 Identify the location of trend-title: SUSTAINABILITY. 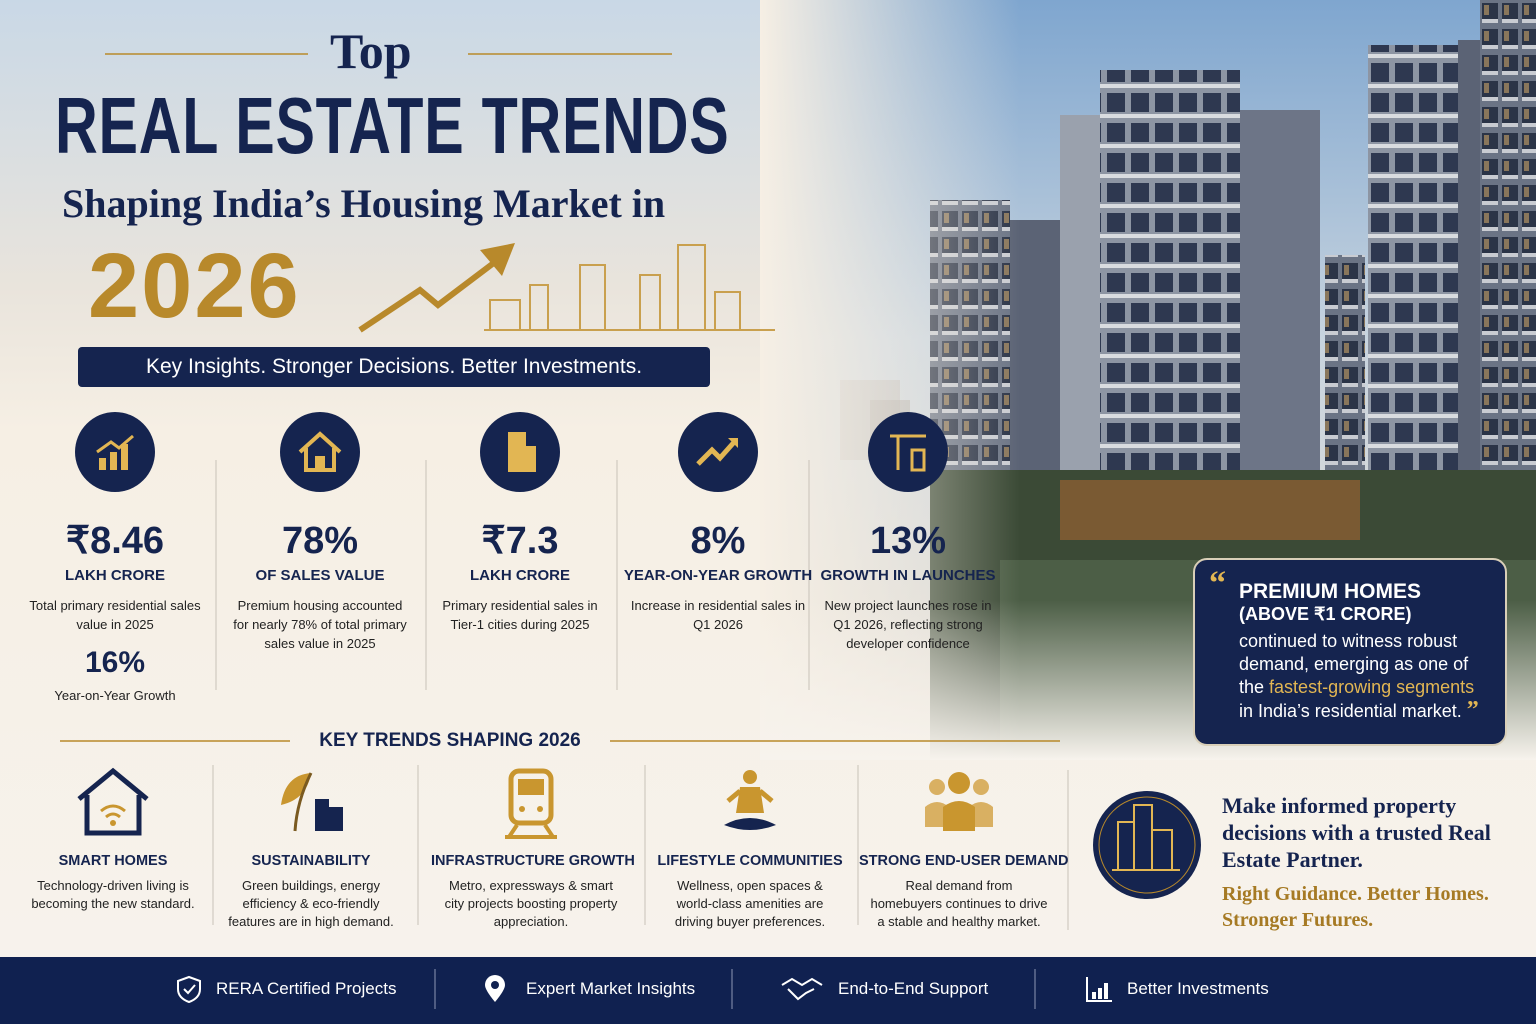
(311, 861).